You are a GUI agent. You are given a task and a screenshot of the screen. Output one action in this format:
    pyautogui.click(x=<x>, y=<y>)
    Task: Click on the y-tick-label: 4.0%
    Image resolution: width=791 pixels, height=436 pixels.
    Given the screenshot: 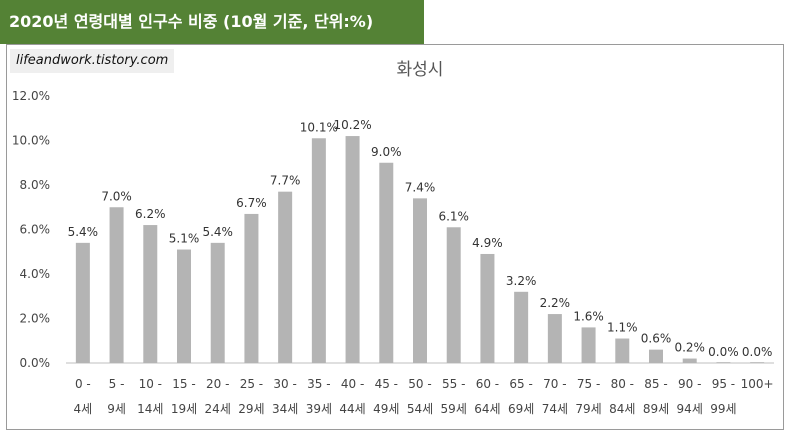 What is the action you would take?
    pyautogui.click(x=35, y=274)
    